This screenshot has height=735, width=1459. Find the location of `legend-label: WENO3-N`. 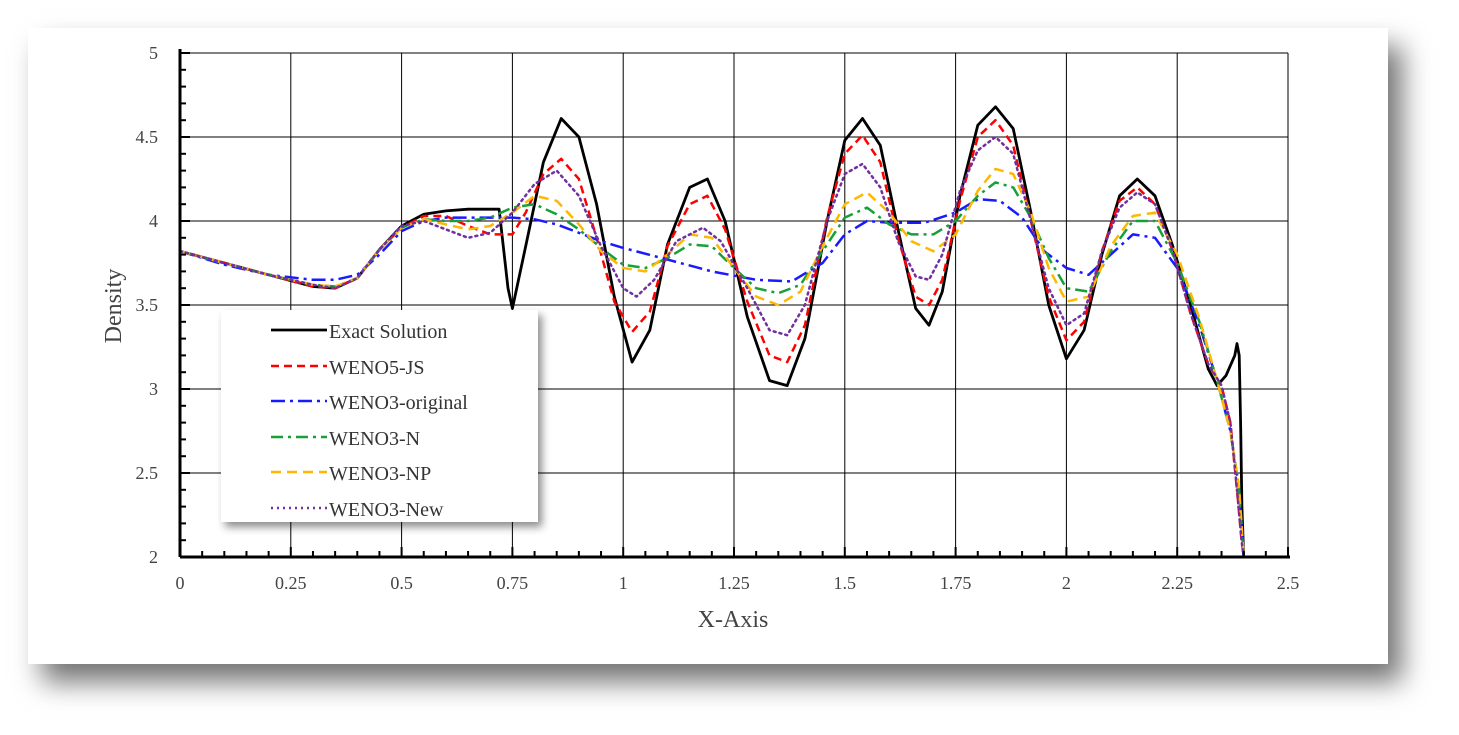

legend-label: WENO3-N is located at coordinates (375, 438).